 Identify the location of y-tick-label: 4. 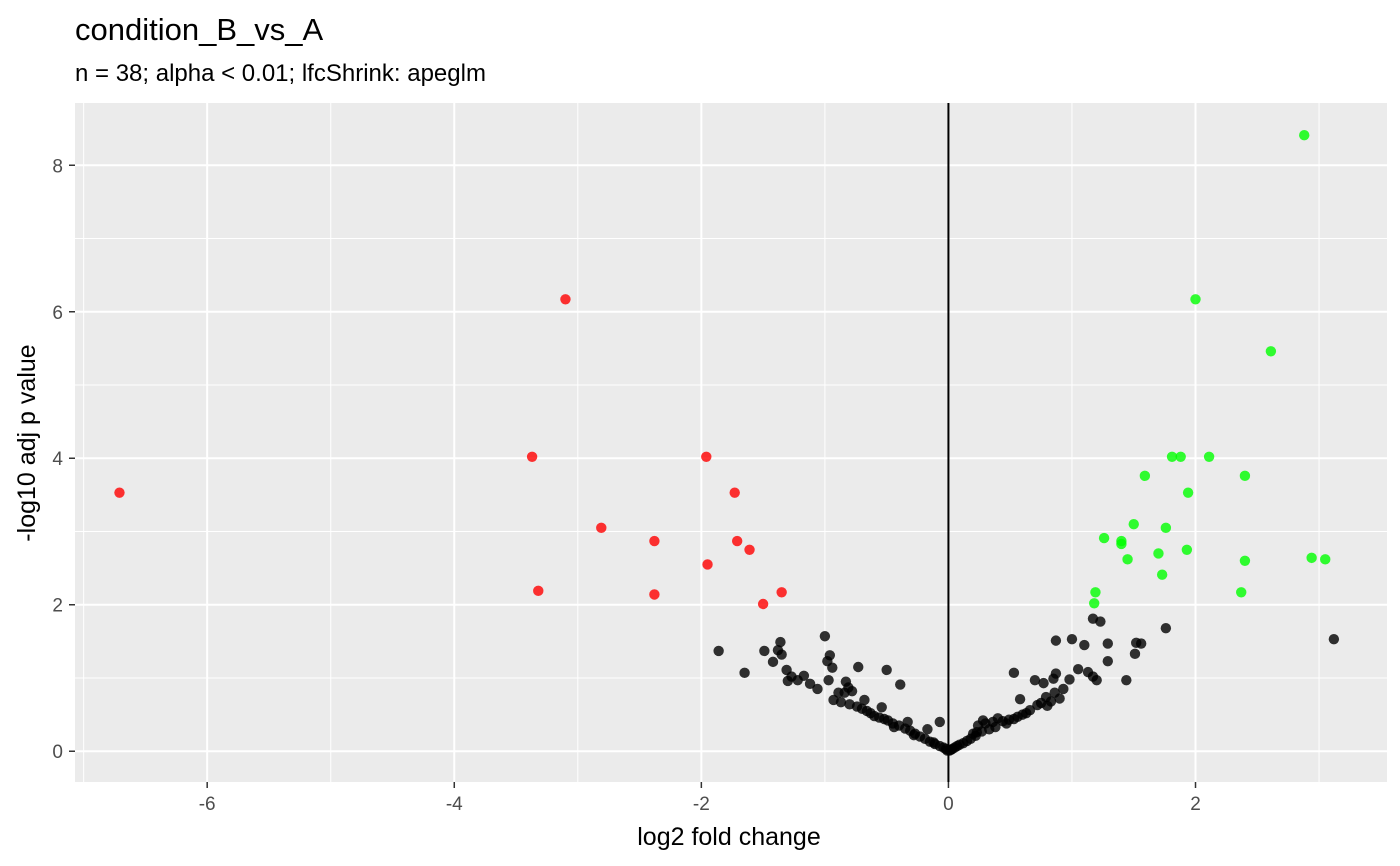
(57, 459).